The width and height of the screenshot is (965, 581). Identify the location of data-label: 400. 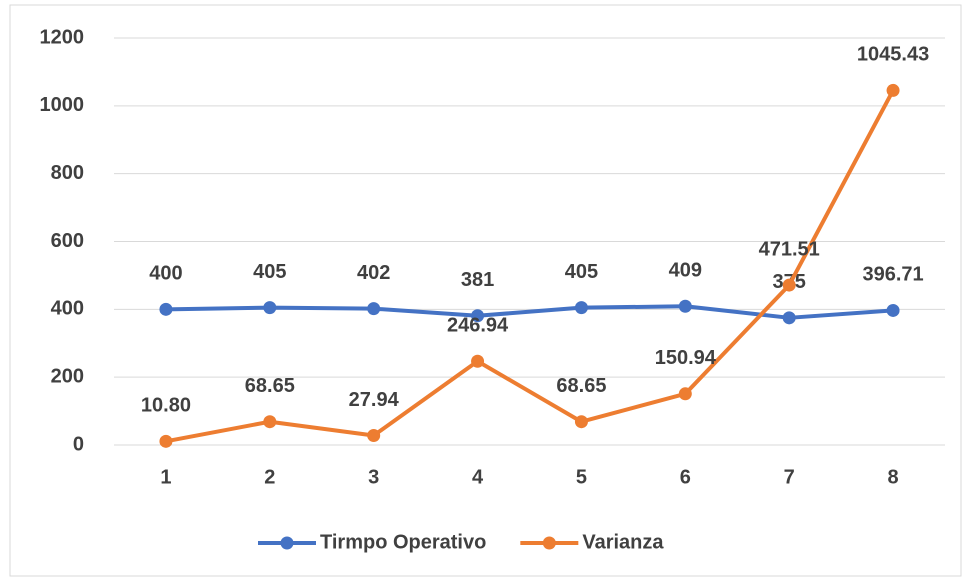
(165, 274).